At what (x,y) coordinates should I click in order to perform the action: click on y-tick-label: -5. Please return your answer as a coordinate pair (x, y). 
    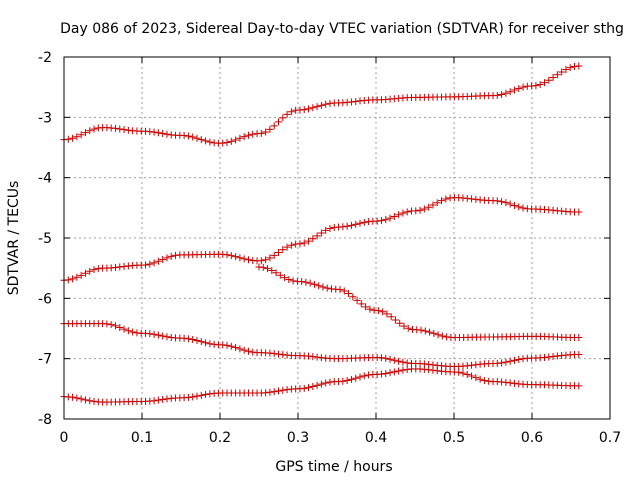
    Looking at the image, I should click on (45, 239).